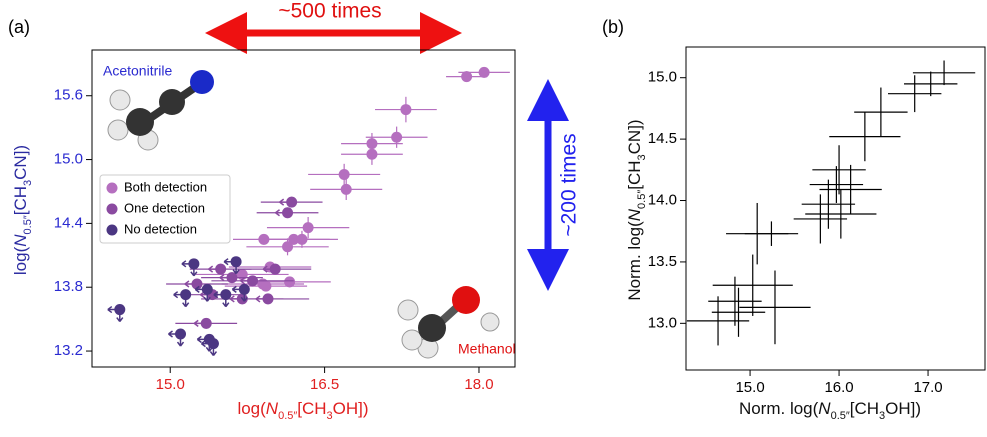 The image size is (987, 437). Describe the element at coordinates (487, 349) in the screenshot. I see `annotation: Methanol` at that location.